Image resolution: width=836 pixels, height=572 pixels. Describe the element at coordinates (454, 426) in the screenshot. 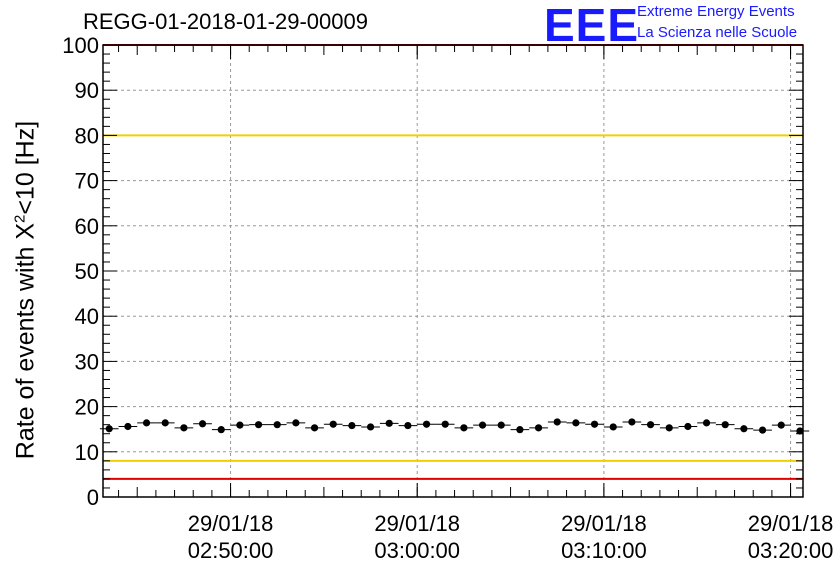

I see `data-points-layer` at that location.